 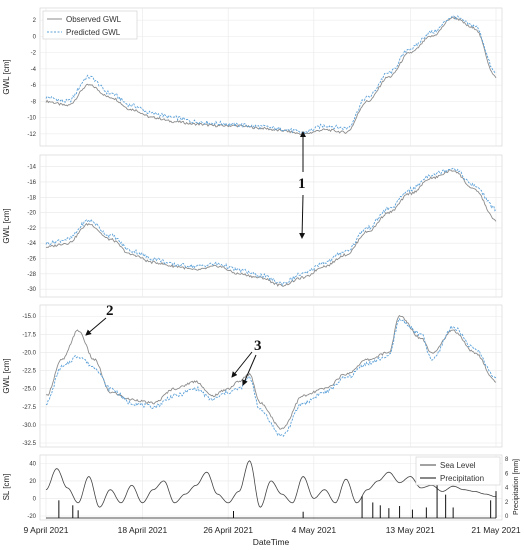 I want to click on panel-3-ytick-label: -32.5, so click(x=29, y=444).